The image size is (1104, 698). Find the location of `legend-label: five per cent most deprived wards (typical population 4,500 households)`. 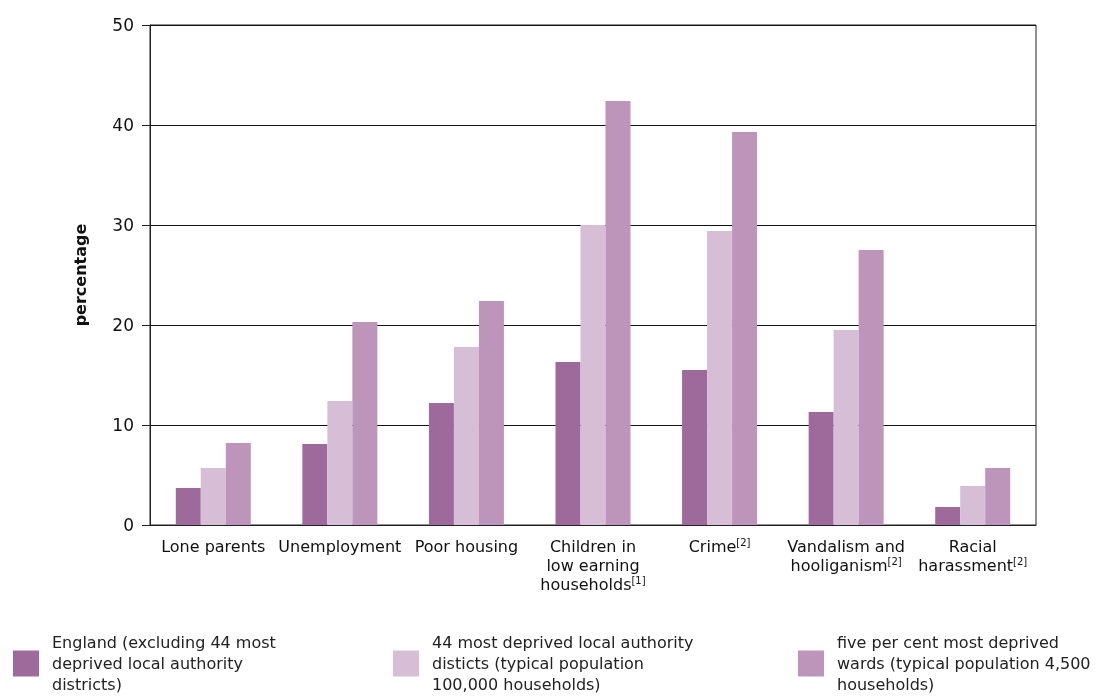

legend-label: five per cent most deprived wards (typical population 4,500 households) is located at coordinates (964, 663).